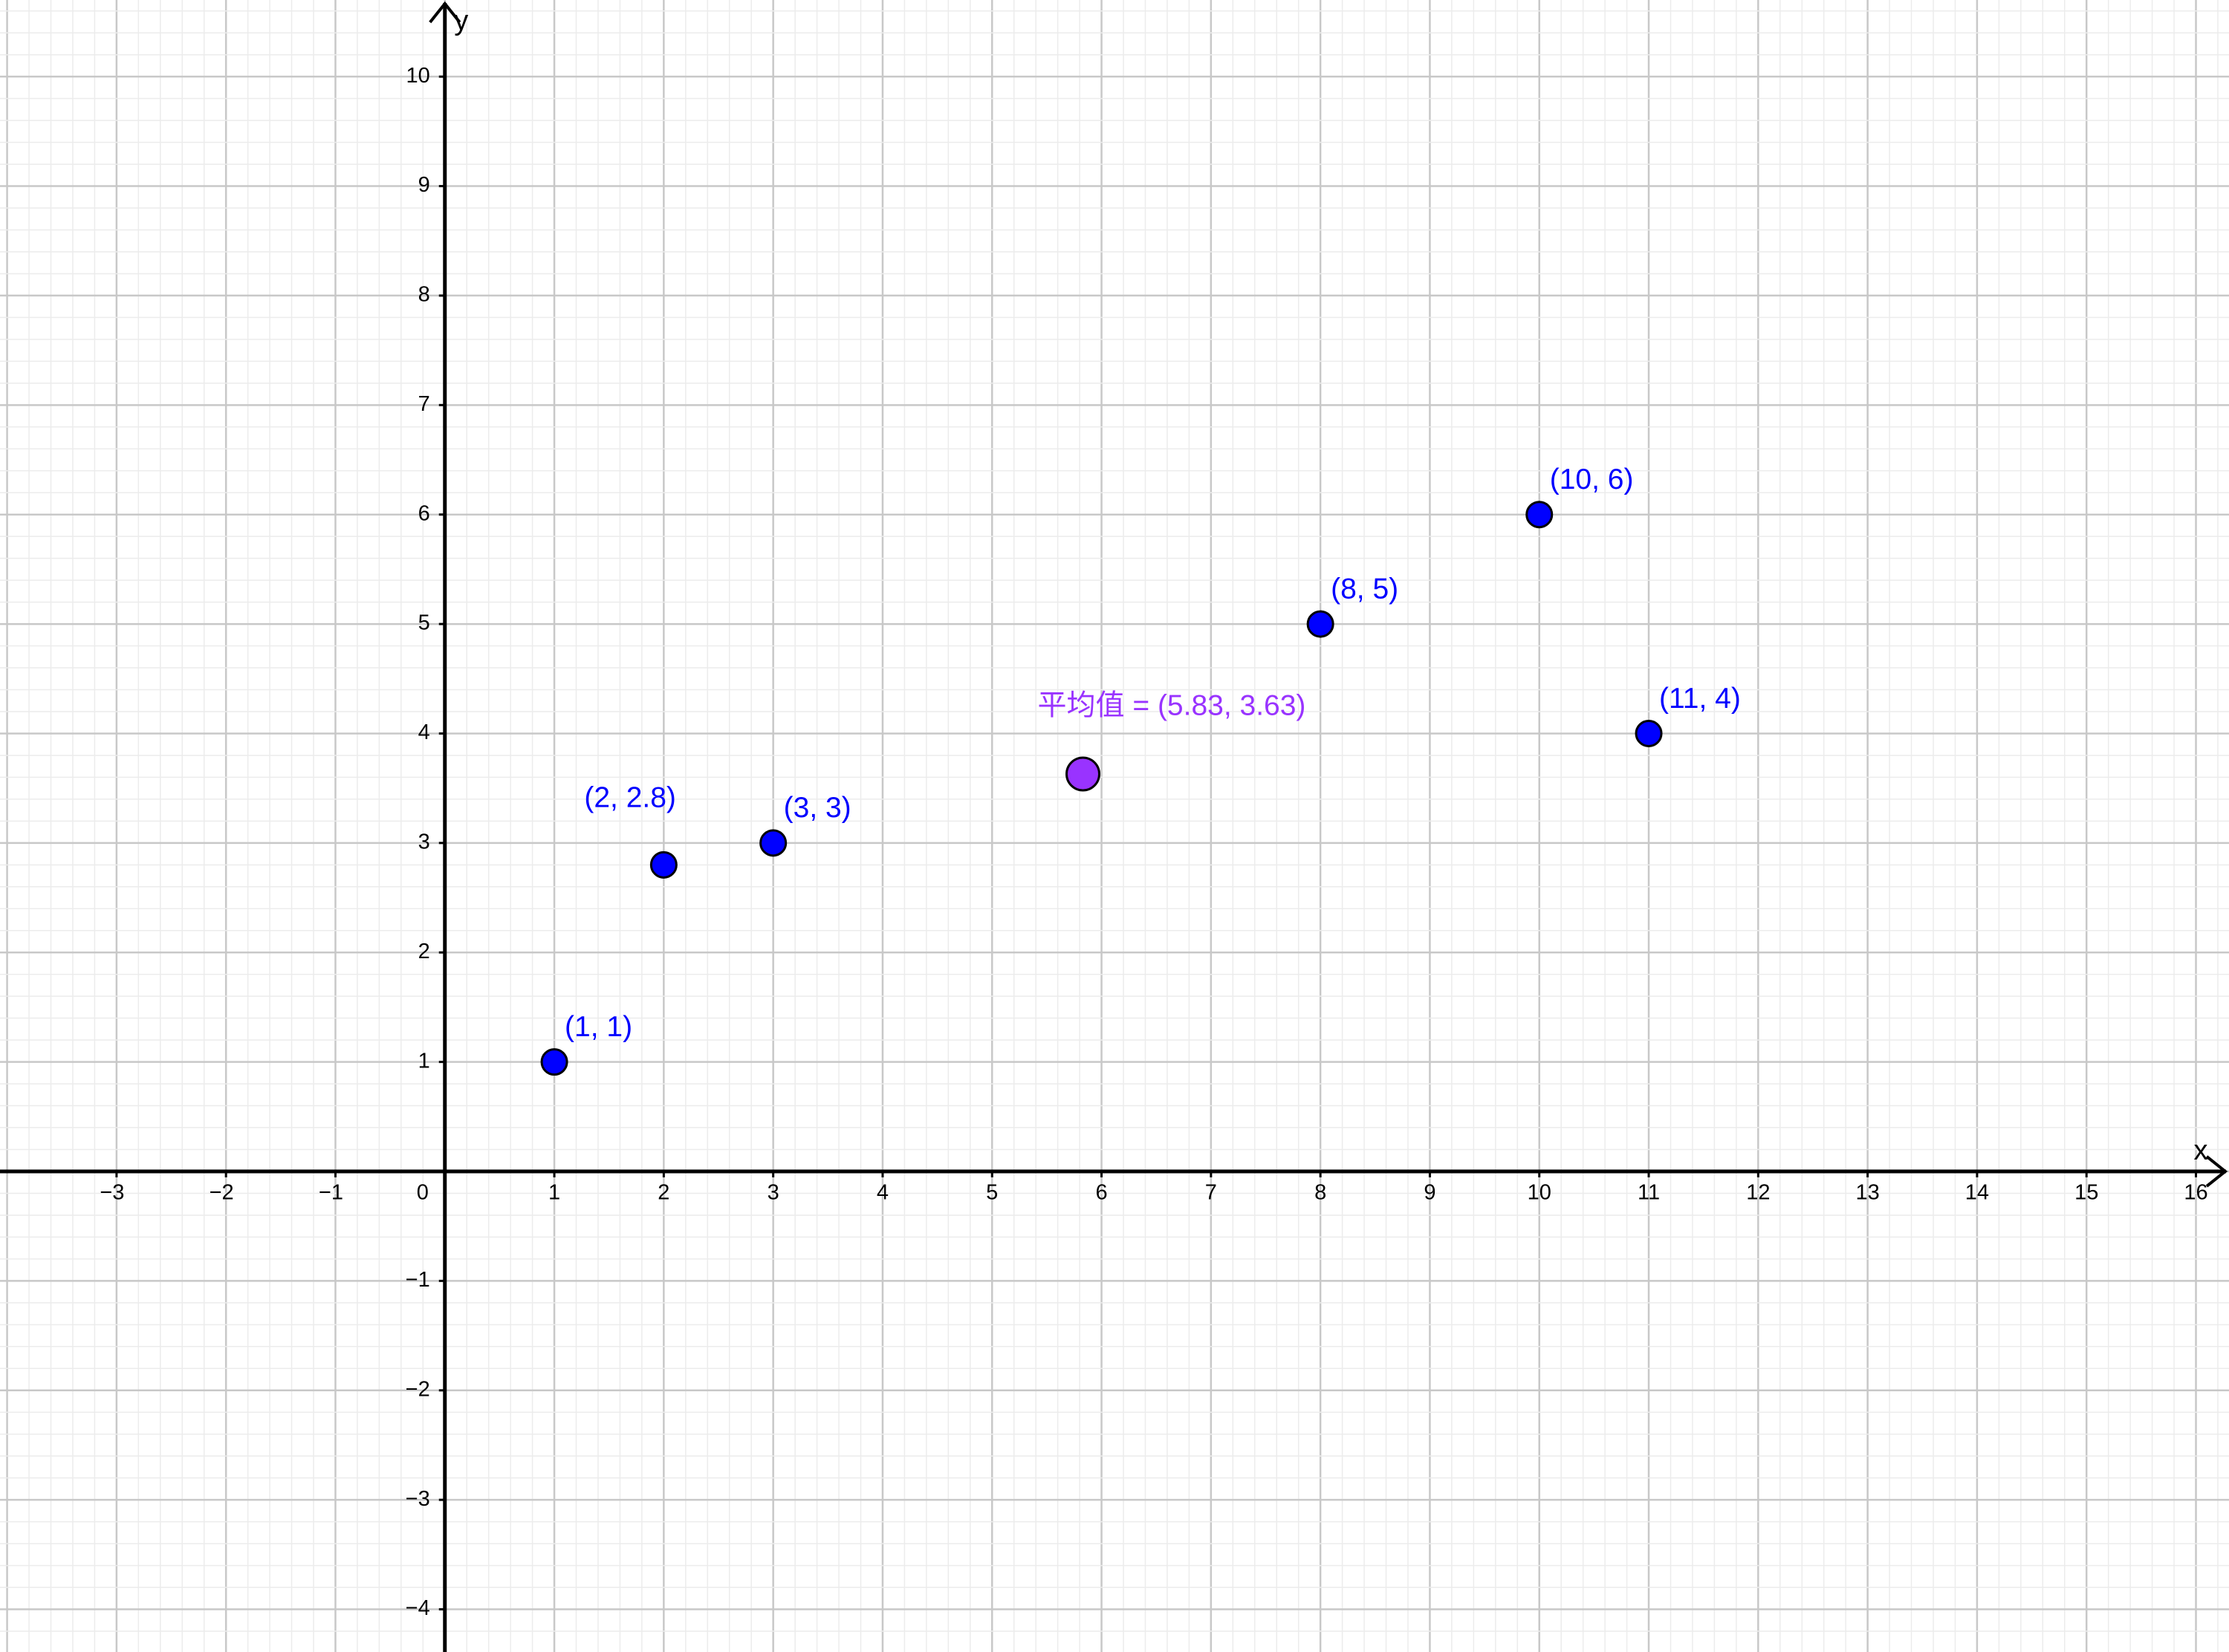 The height and width of the screenshot is (1652, 2229). What do you see at coordinates (1101, 1193) in the screenshot?
I see `x-tick-label: 6` at bounding box center [1101, 1193].